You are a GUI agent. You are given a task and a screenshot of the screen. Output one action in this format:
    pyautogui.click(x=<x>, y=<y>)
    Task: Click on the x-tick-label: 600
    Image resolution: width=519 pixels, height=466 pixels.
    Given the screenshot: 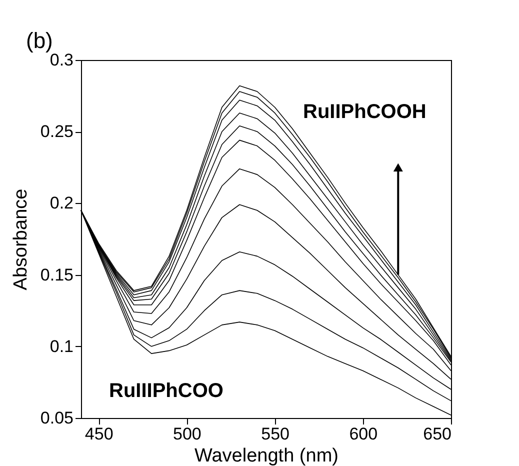 What is the action you would take?
    pyautogui.click(x=363, y=434)
    